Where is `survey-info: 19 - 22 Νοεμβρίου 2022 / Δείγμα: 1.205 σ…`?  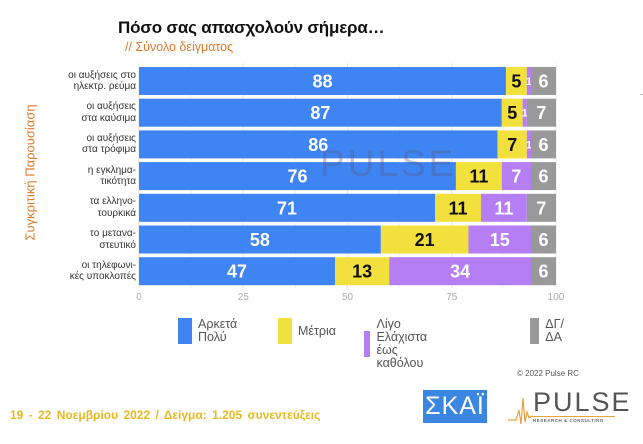 survey-info: 19 - 22 Νοεμβρίου 2022 / Δείγμα: 1.205 σ… is located at coordinates (165, 415).